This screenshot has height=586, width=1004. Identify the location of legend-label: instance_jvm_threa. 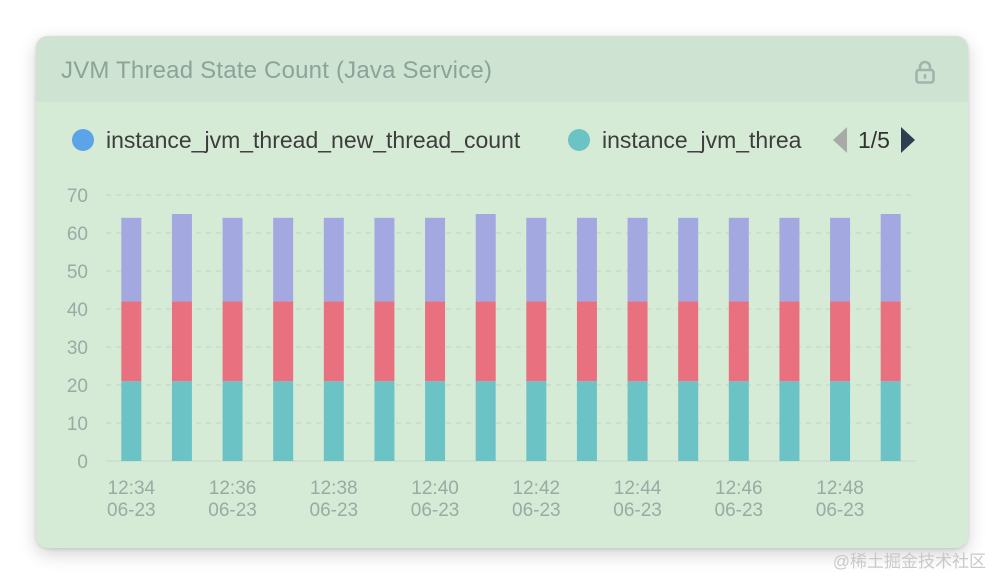
(702, 139).